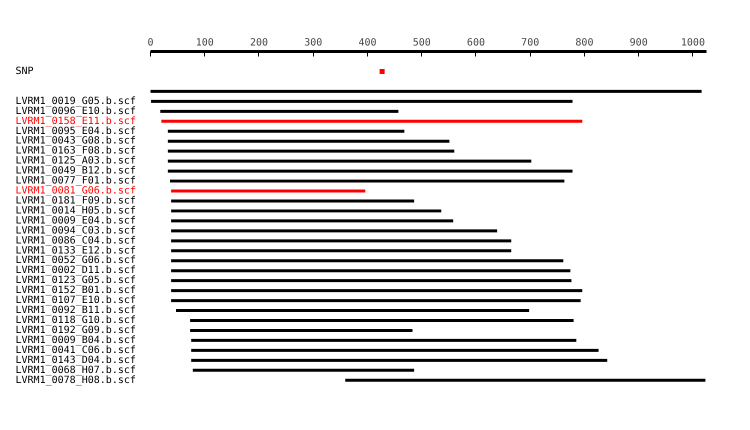 This screenshot has width=750, height=430. Describe the element at coordinates (76, 101) in the screenshot. I see `y-tick-label: LVRM1_0019_G05.b.scf` at that location.